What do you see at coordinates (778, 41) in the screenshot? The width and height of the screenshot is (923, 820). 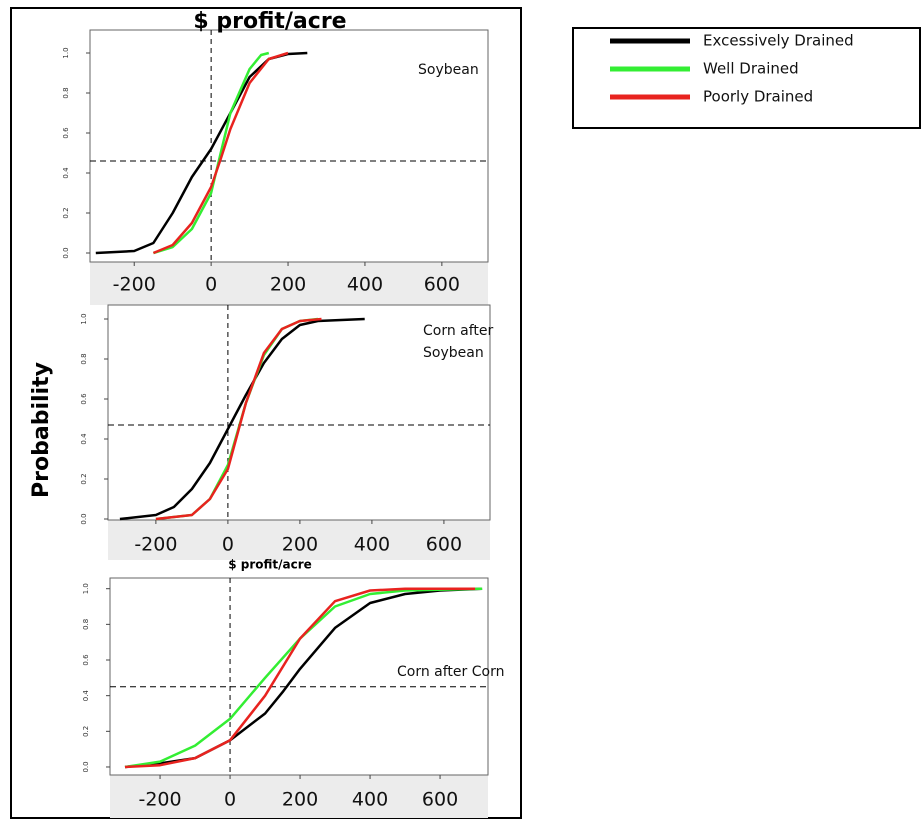 I see `legend-label: Excessively Drained` at bounding box center [778, 41].